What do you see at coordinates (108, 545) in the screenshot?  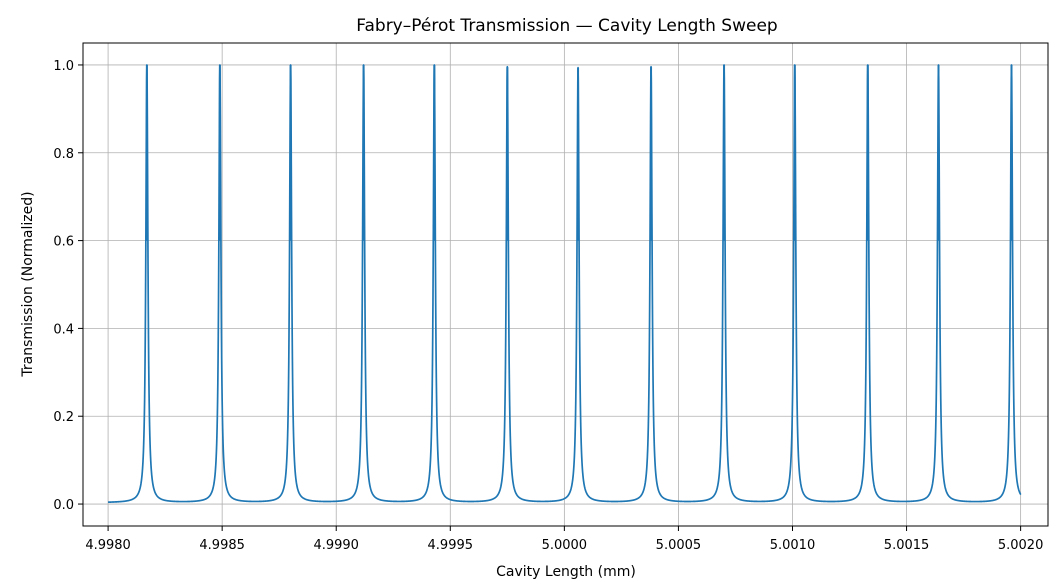 I see `x-tick-label: 4.9980` at bounding box center [108, 545].